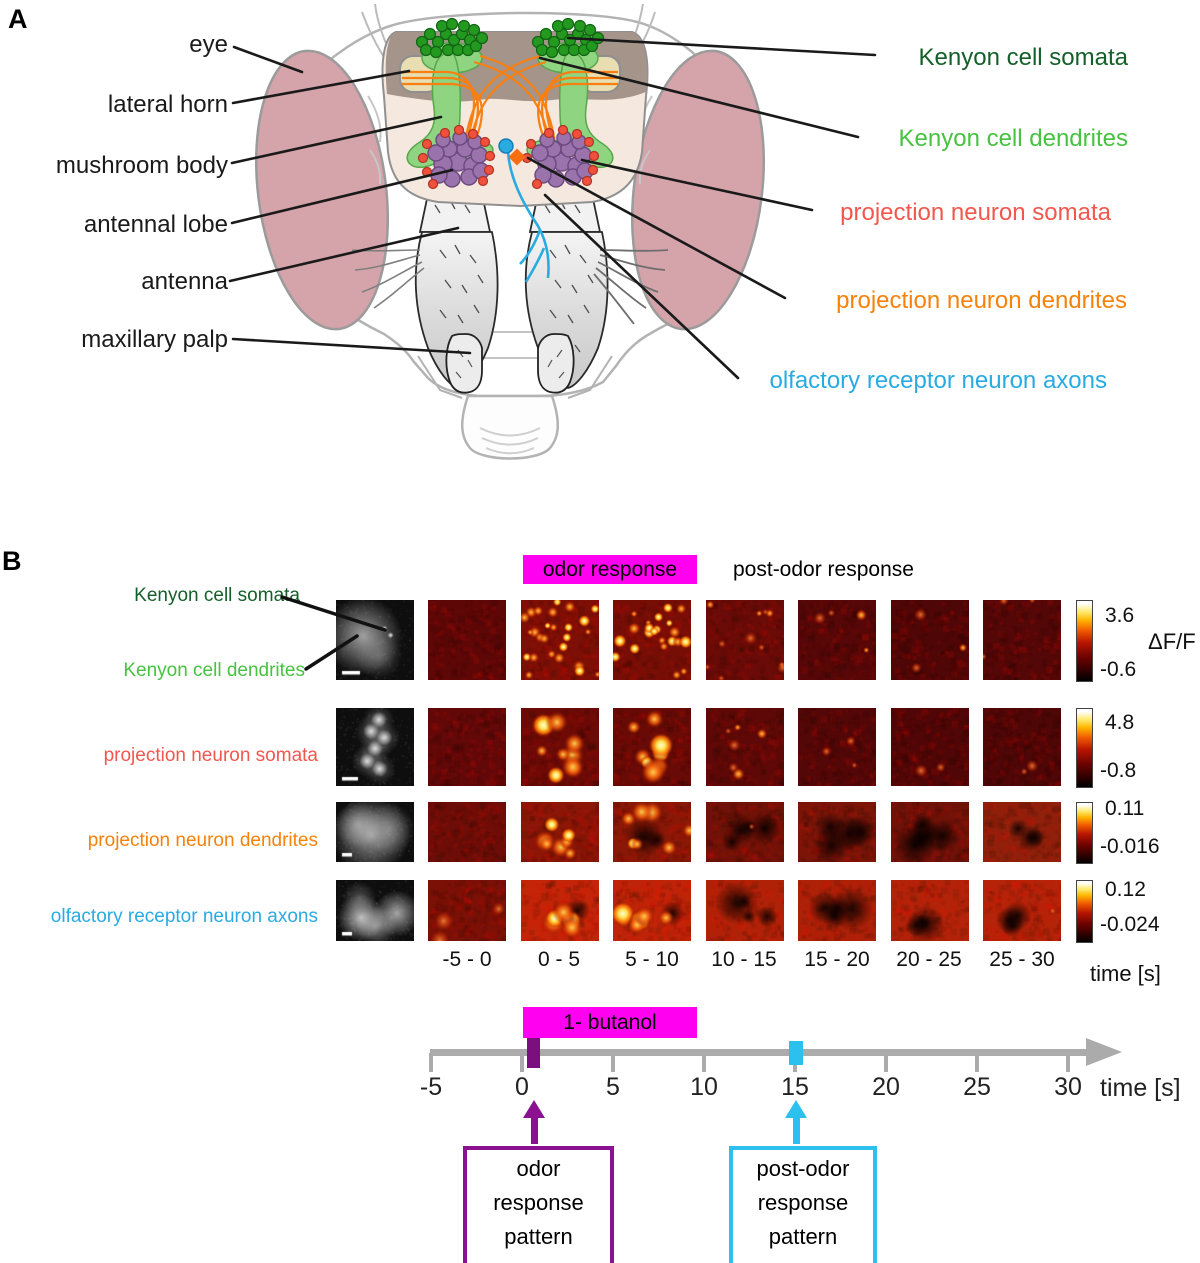 This screenshot has height=1263, width=1200. What do you see at coordinates (184, 916) in the screenshot?
I see `row-label-olfactory-receptor-neuron-axons: olfactory receptor neuron axons` at bounding box center [184, 916].